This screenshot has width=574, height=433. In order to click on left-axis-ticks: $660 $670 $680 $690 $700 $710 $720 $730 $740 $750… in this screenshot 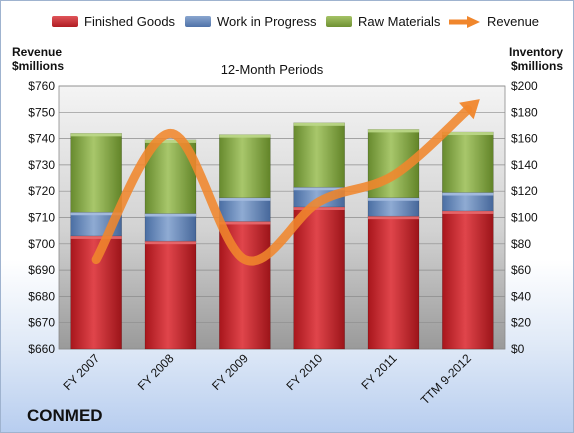, I will do `click(41, 217)`.